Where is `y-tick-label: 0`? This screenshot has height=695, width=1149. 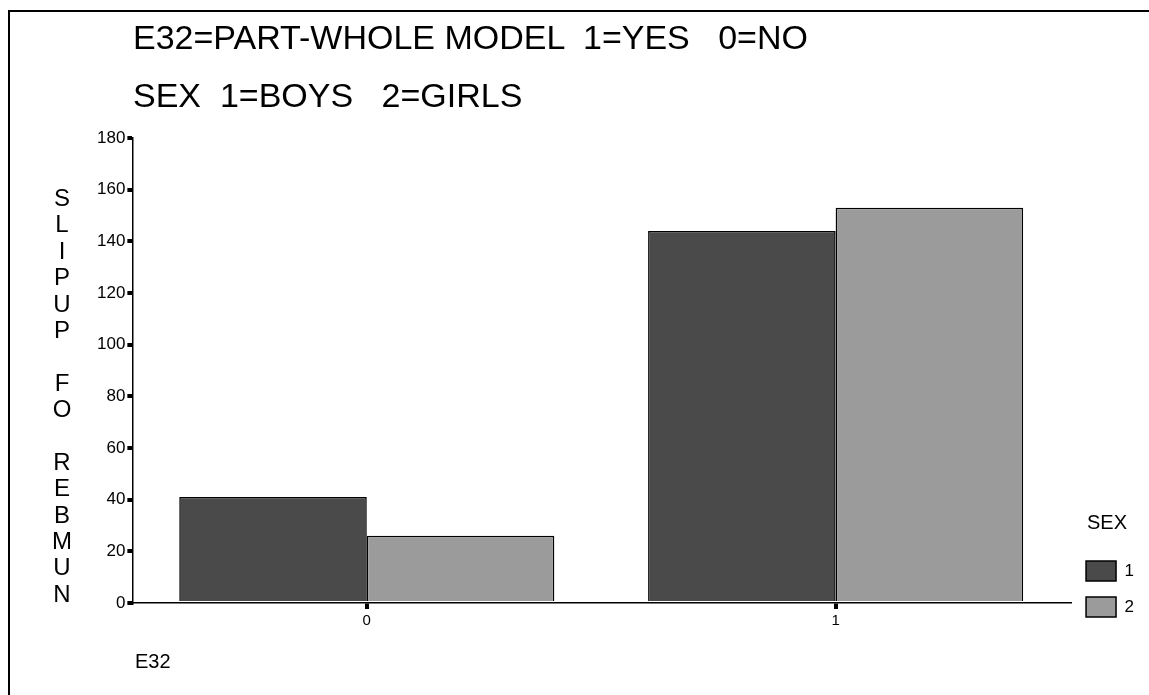
y-tick-label: 0 is located at coordinates (120, 602).